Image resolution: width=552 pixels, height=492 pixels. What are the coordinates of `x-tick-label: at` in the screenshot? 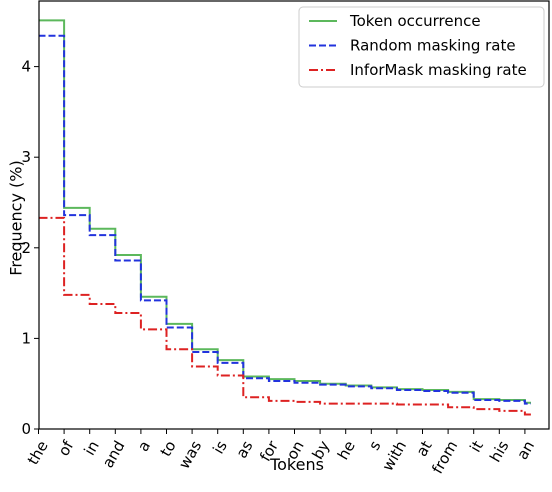 It's located at (424, 449).